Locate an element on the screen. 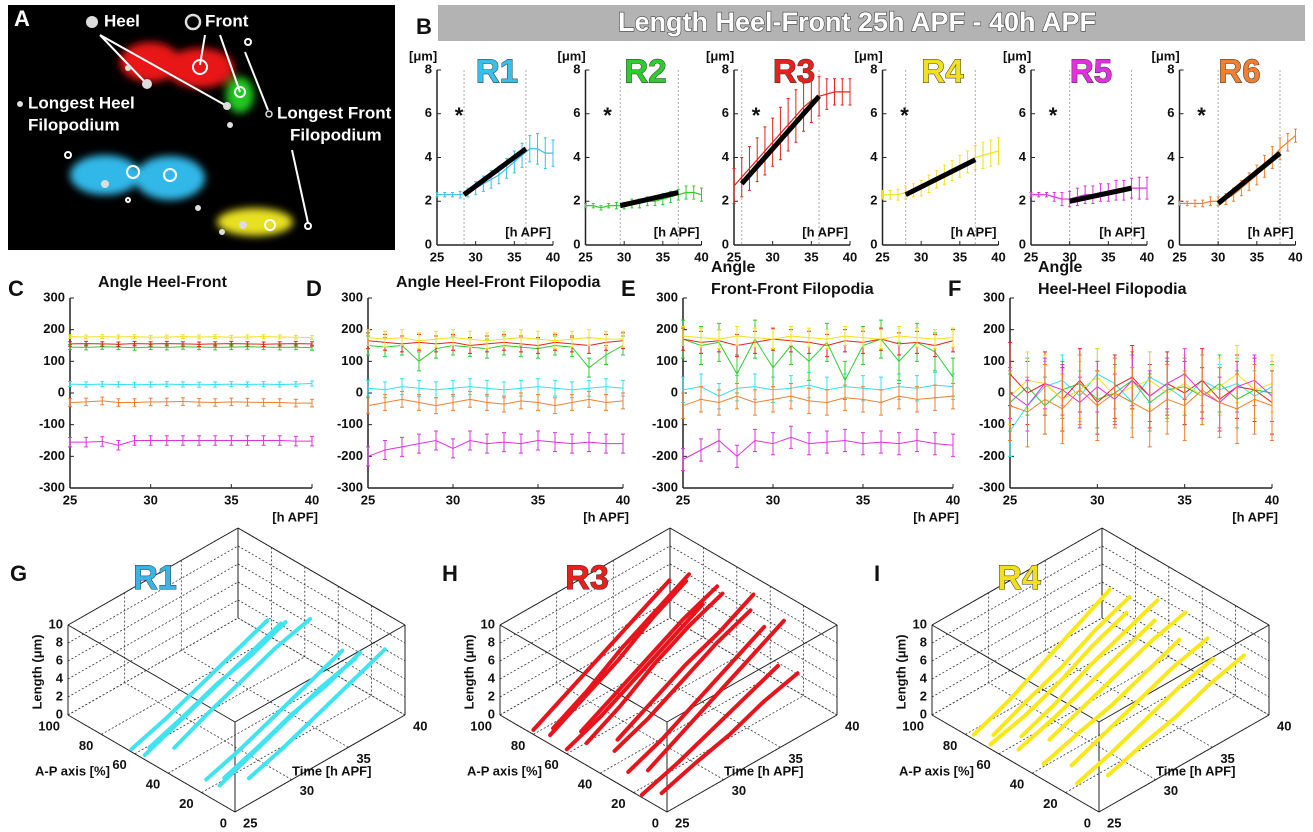  x-axis-label: Time [h APF] is located at coordinates (1195, 770).